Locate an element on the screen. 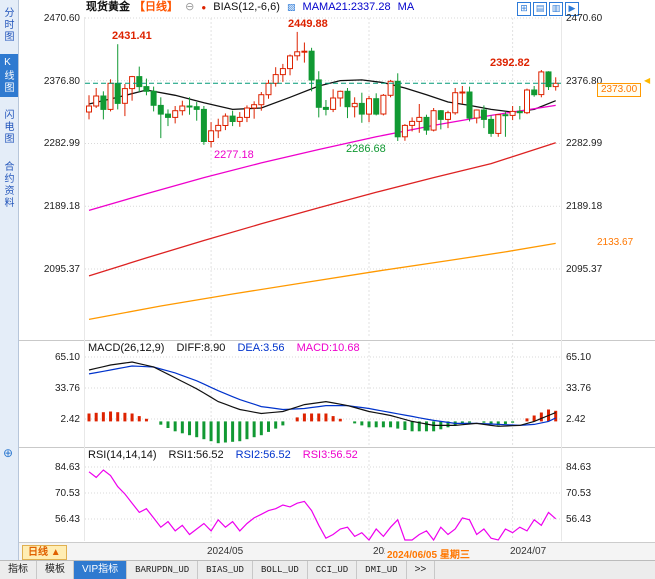 This screenshot has width=655, height=579. macd-diff-value: DIFF:8.90 is located at coordinates (201, 348).